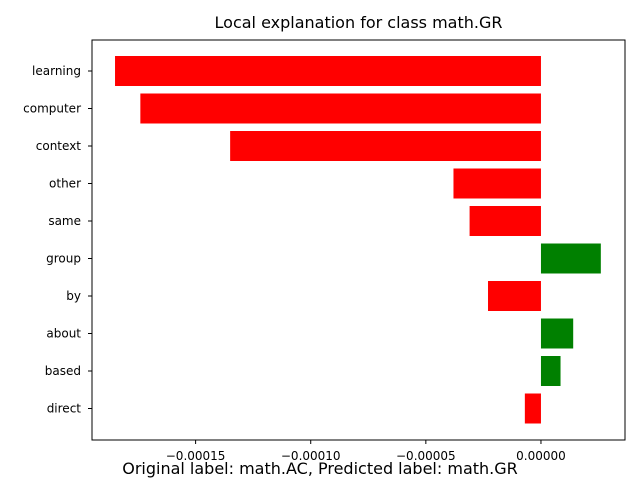 Image resolution: width=640 pixels, height=480 pixels. Describe the element at coordinates (52, 109) in the screenshot. I see `y-tick-label: computer` at that location.